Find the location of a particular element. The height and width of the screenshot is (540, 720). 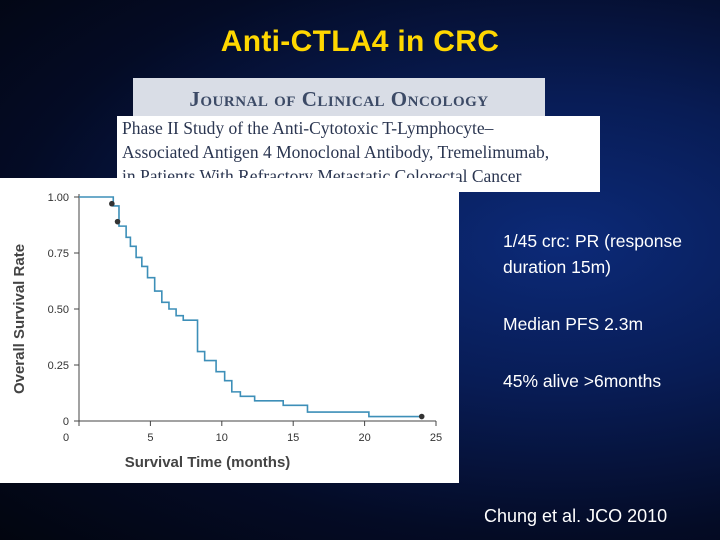

journal-banner: Journal of Clinical Oncology is located at coordinates (339, 99).